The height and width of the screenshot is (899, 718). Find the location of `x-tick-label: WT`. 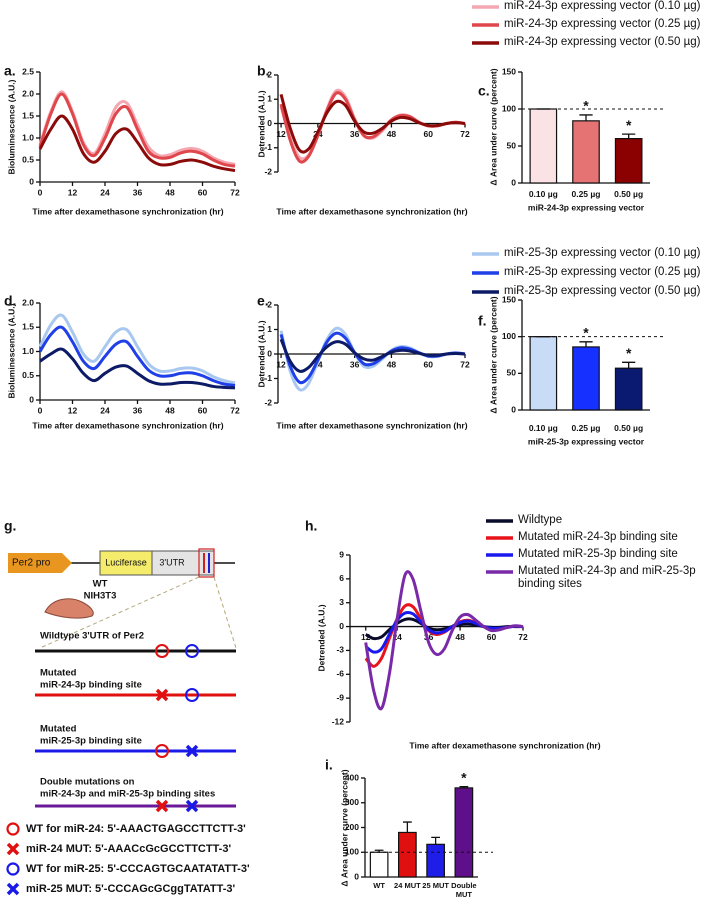

x-tick-label: WT is located at coordinates (379, 885).